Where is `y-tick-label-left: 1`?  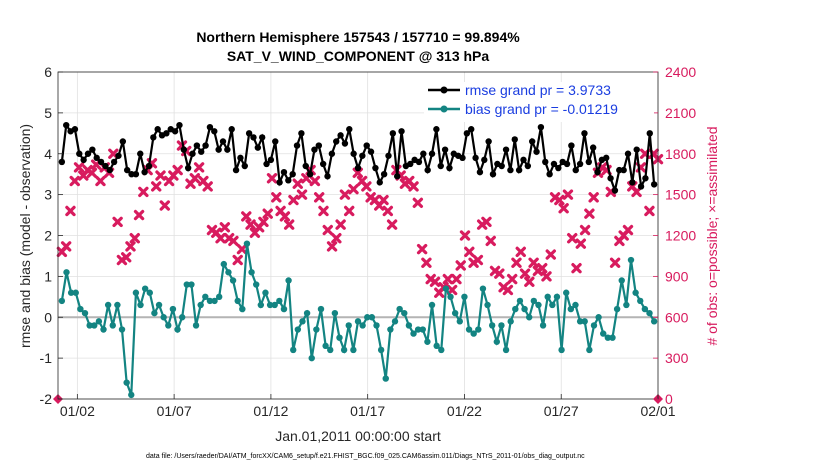
y-tick-label-left: 1 is located at coordinates (48, 276).